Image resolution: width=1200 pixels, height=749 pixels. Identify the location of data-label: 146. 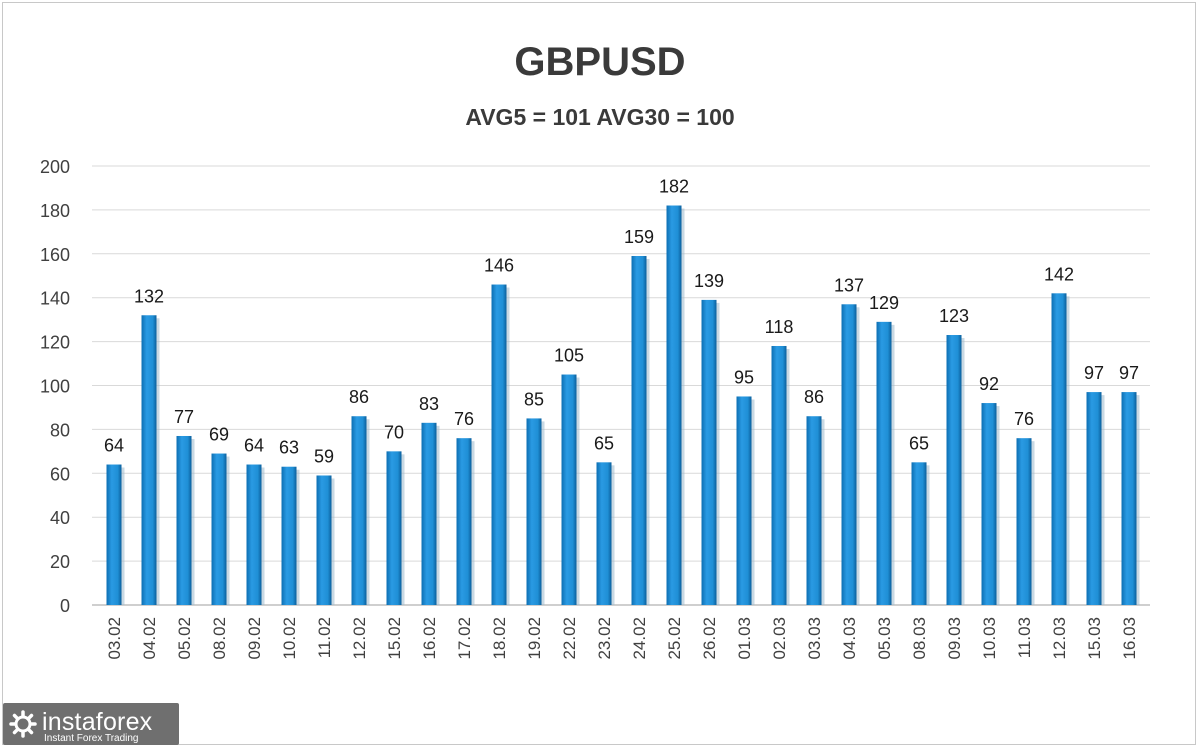
(499, 266).